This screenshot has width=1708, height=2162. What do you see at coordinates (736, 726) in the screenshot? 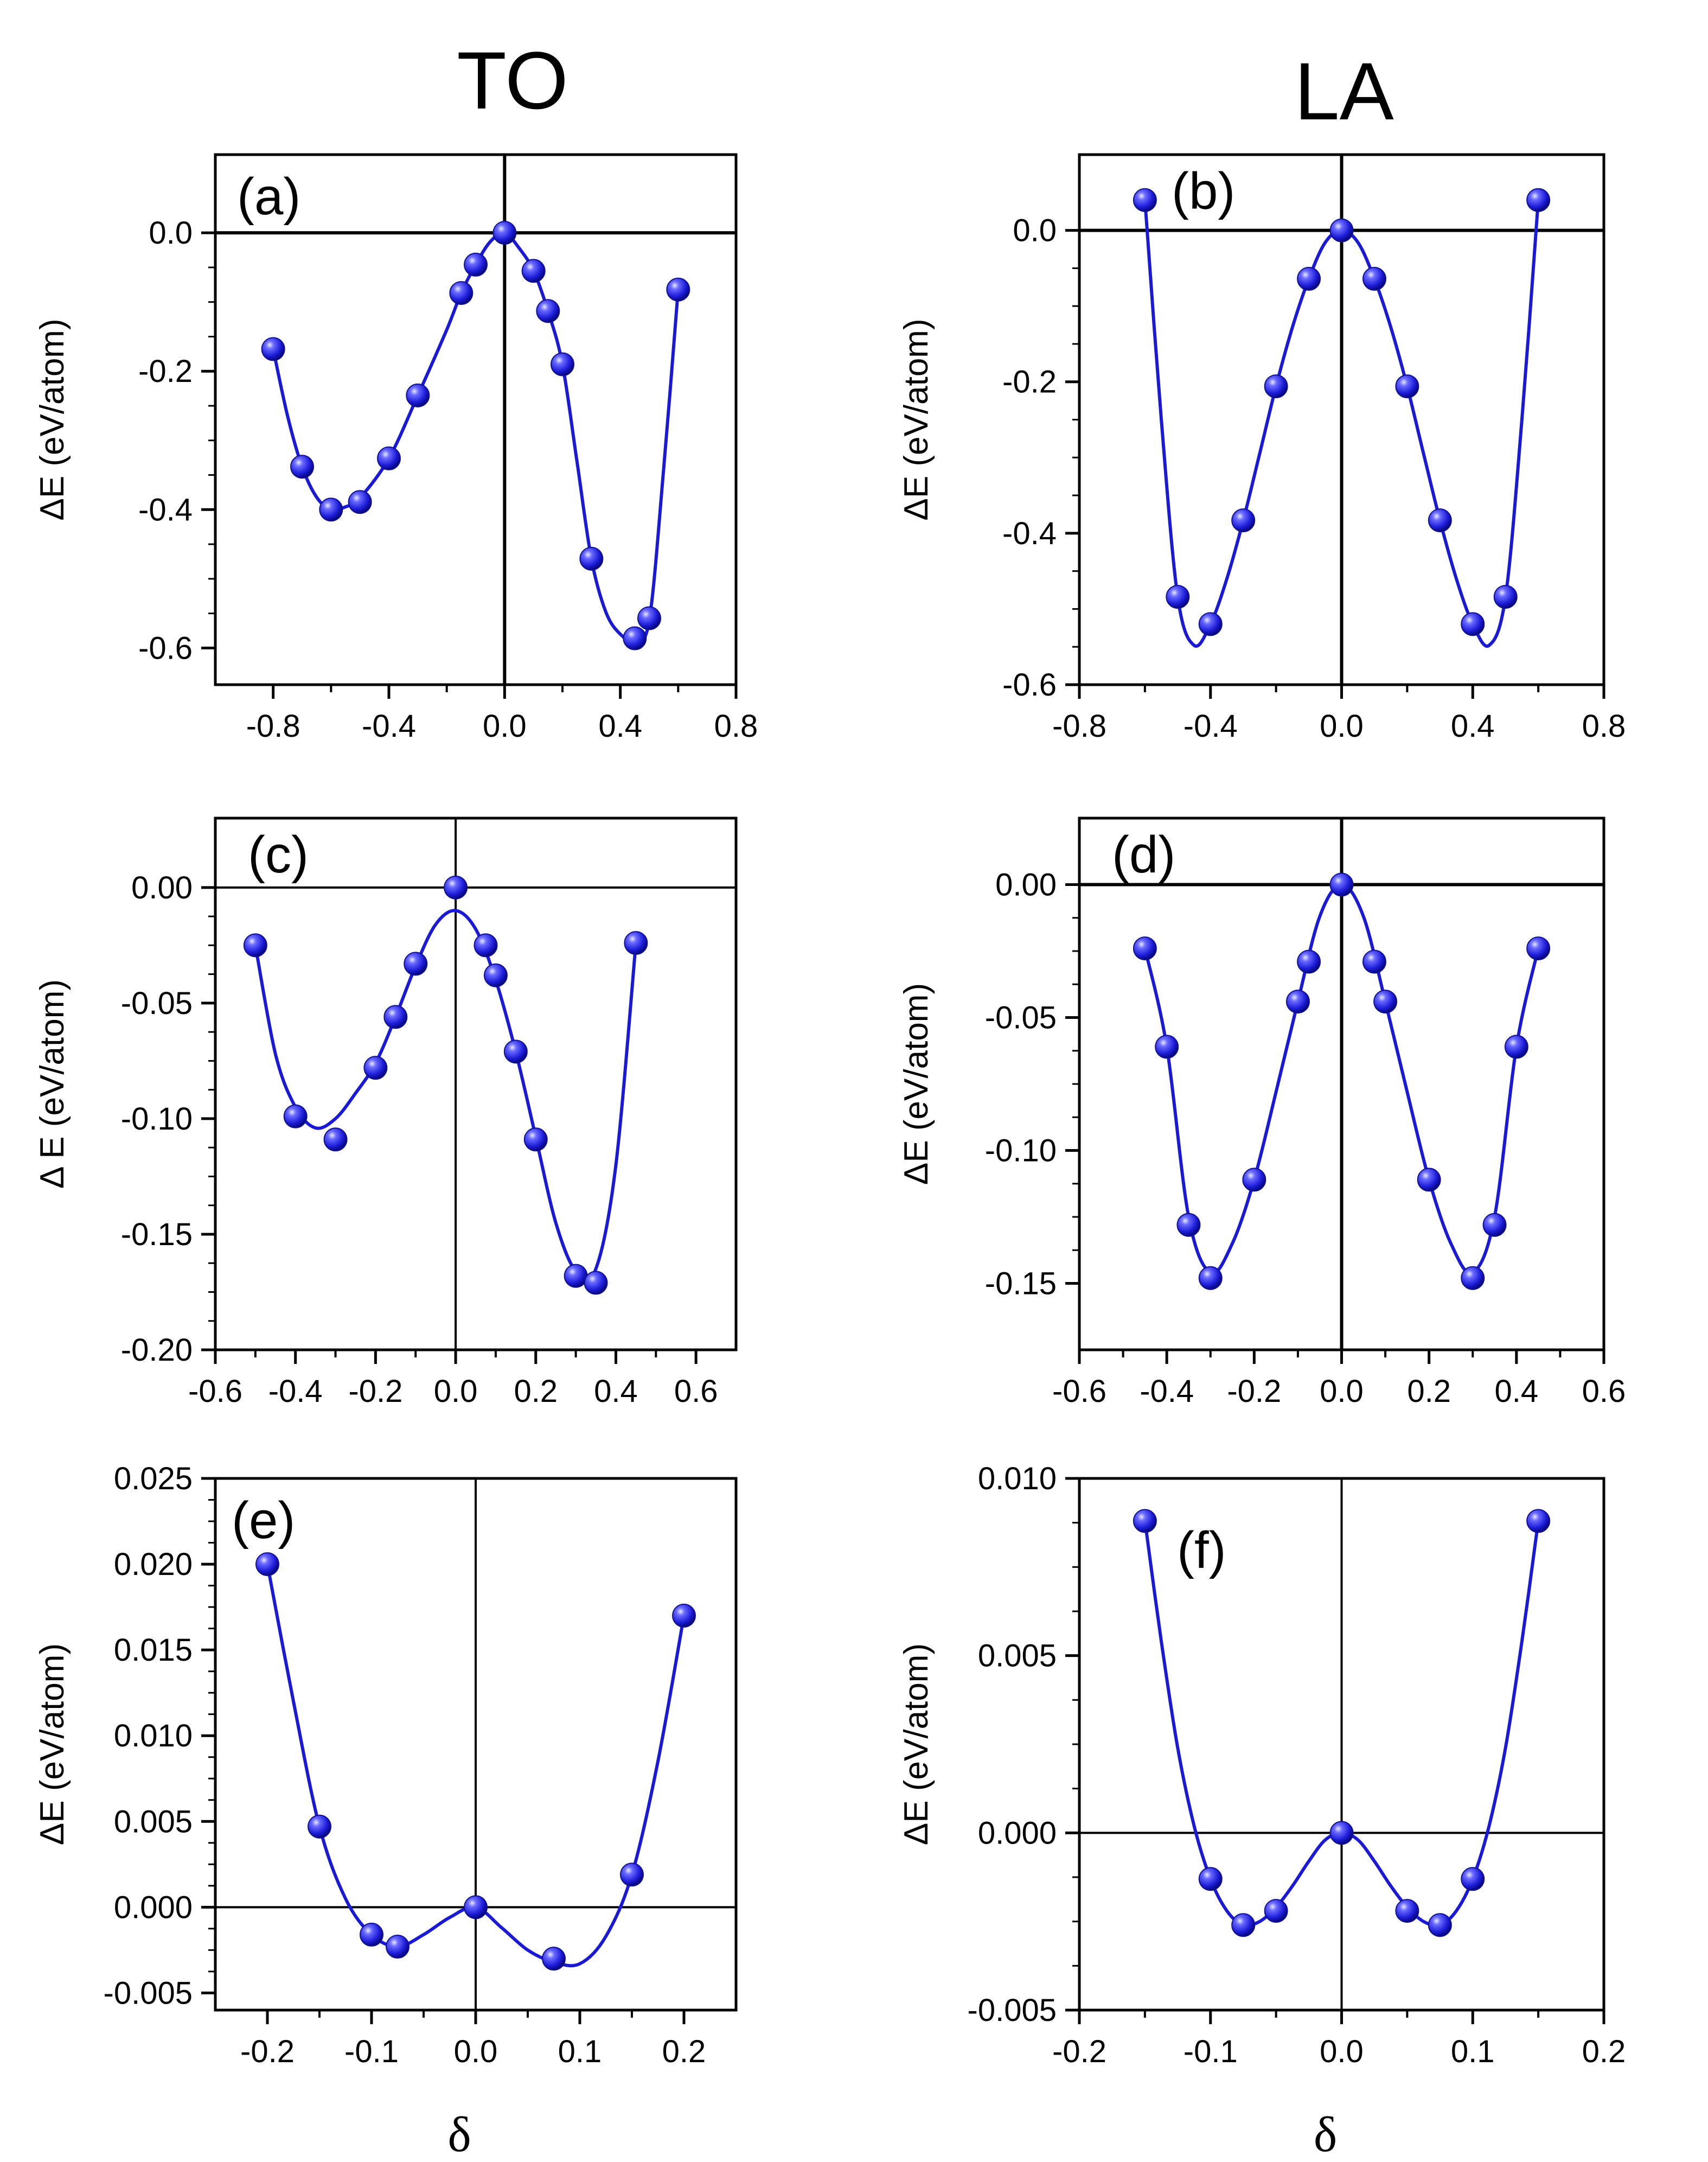
I see `x-tick-label: 0.8` at bounding box center [736, 726].